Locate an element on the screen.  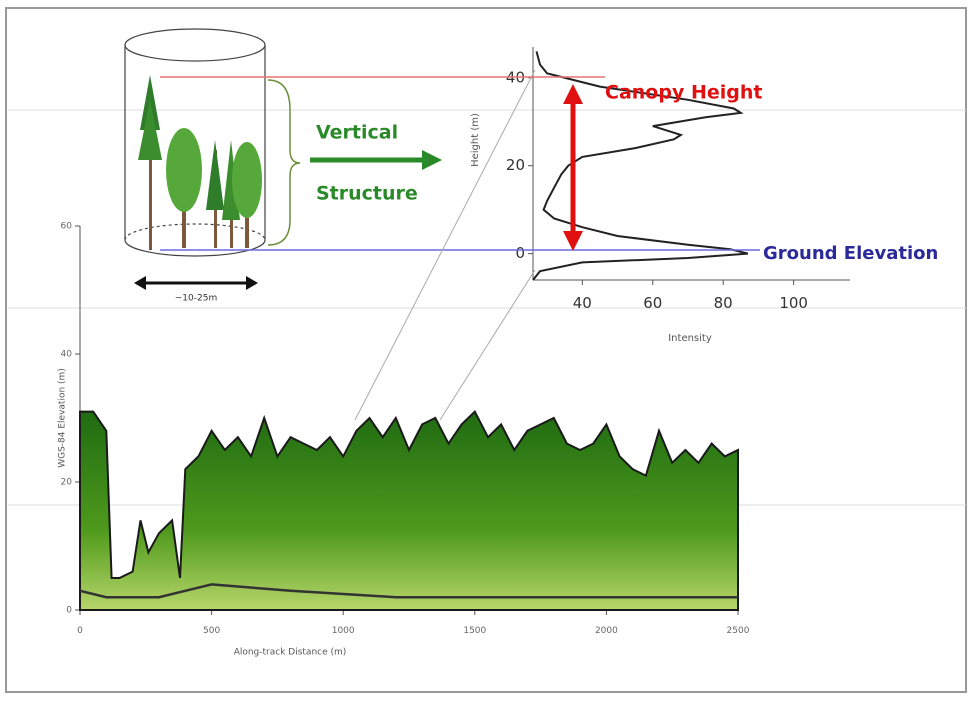
y-tick-label: 40 is located at coordinates (67, 355).